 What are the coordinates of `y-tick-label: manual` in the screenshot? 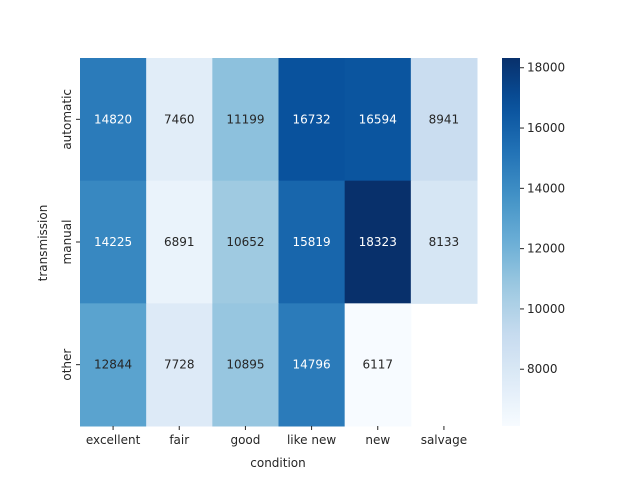 It's located at (67, 242).